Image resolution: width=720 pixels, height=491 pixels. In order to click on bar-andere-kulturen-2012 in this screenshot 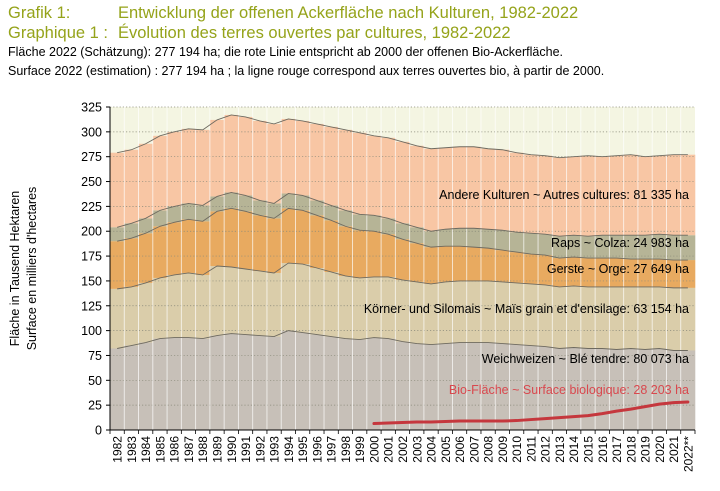, I will do `click(545, 195)`.